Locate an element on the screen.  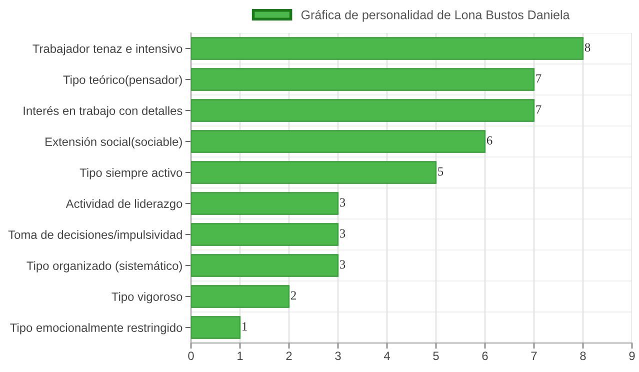
y-tick-label: Tipo emocionalmente restringido is located at coordinates (96, 328).